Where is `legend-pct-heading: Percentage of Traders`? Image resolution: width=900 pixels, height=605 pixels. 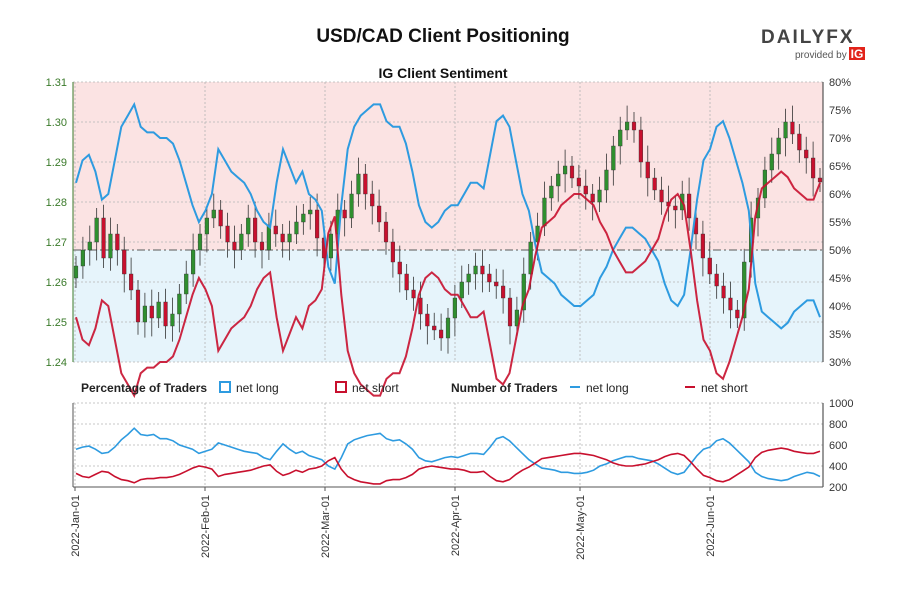
legend-pct-heading: Percentage of Traders is located at coordinates (144, 388).